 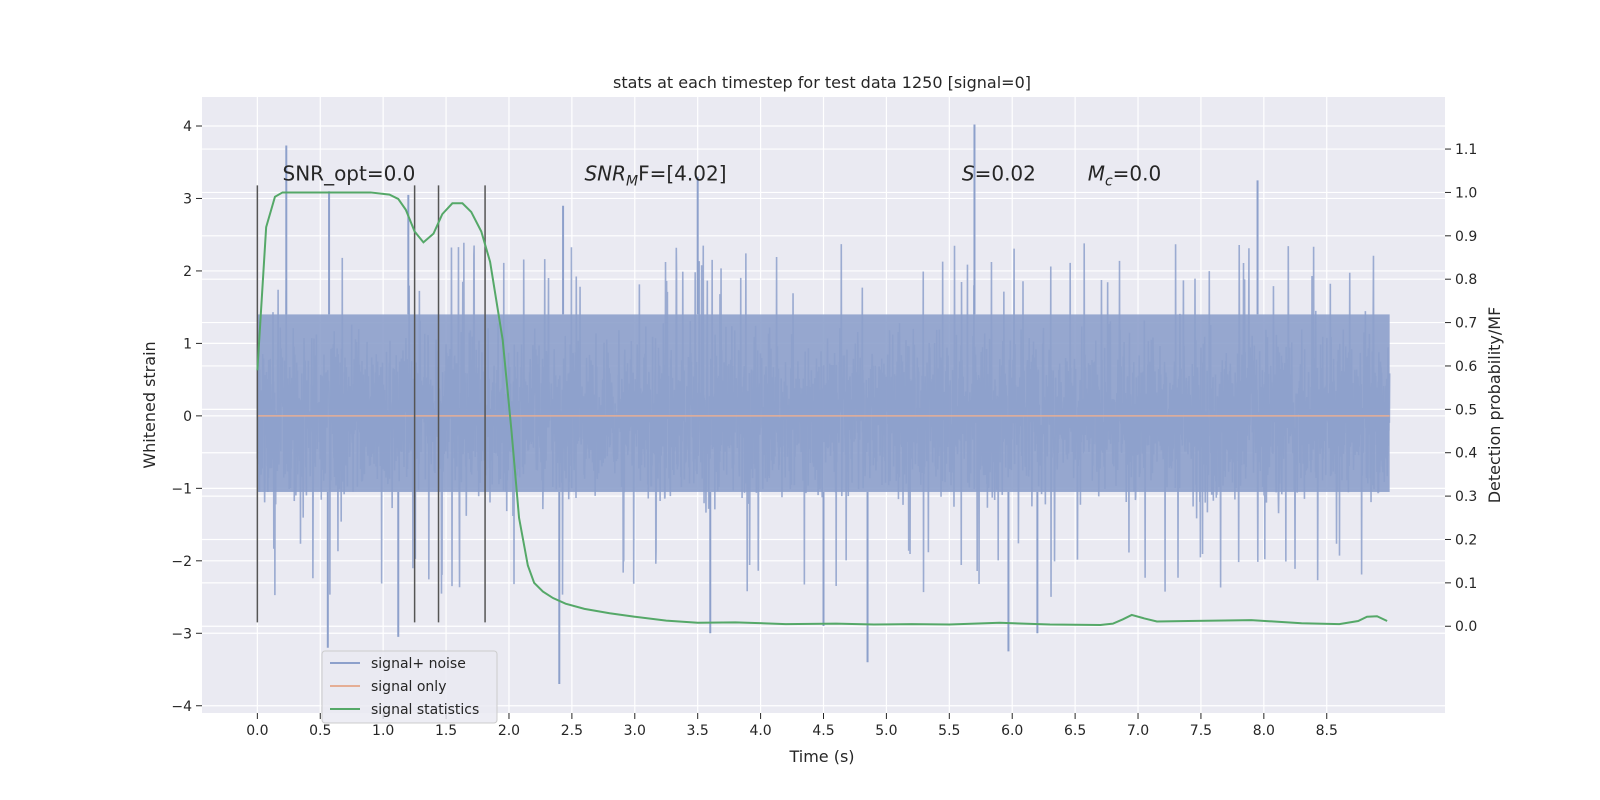 I want to click on y2-tick-label-1: 1.0, so click(x=1466, y=193).